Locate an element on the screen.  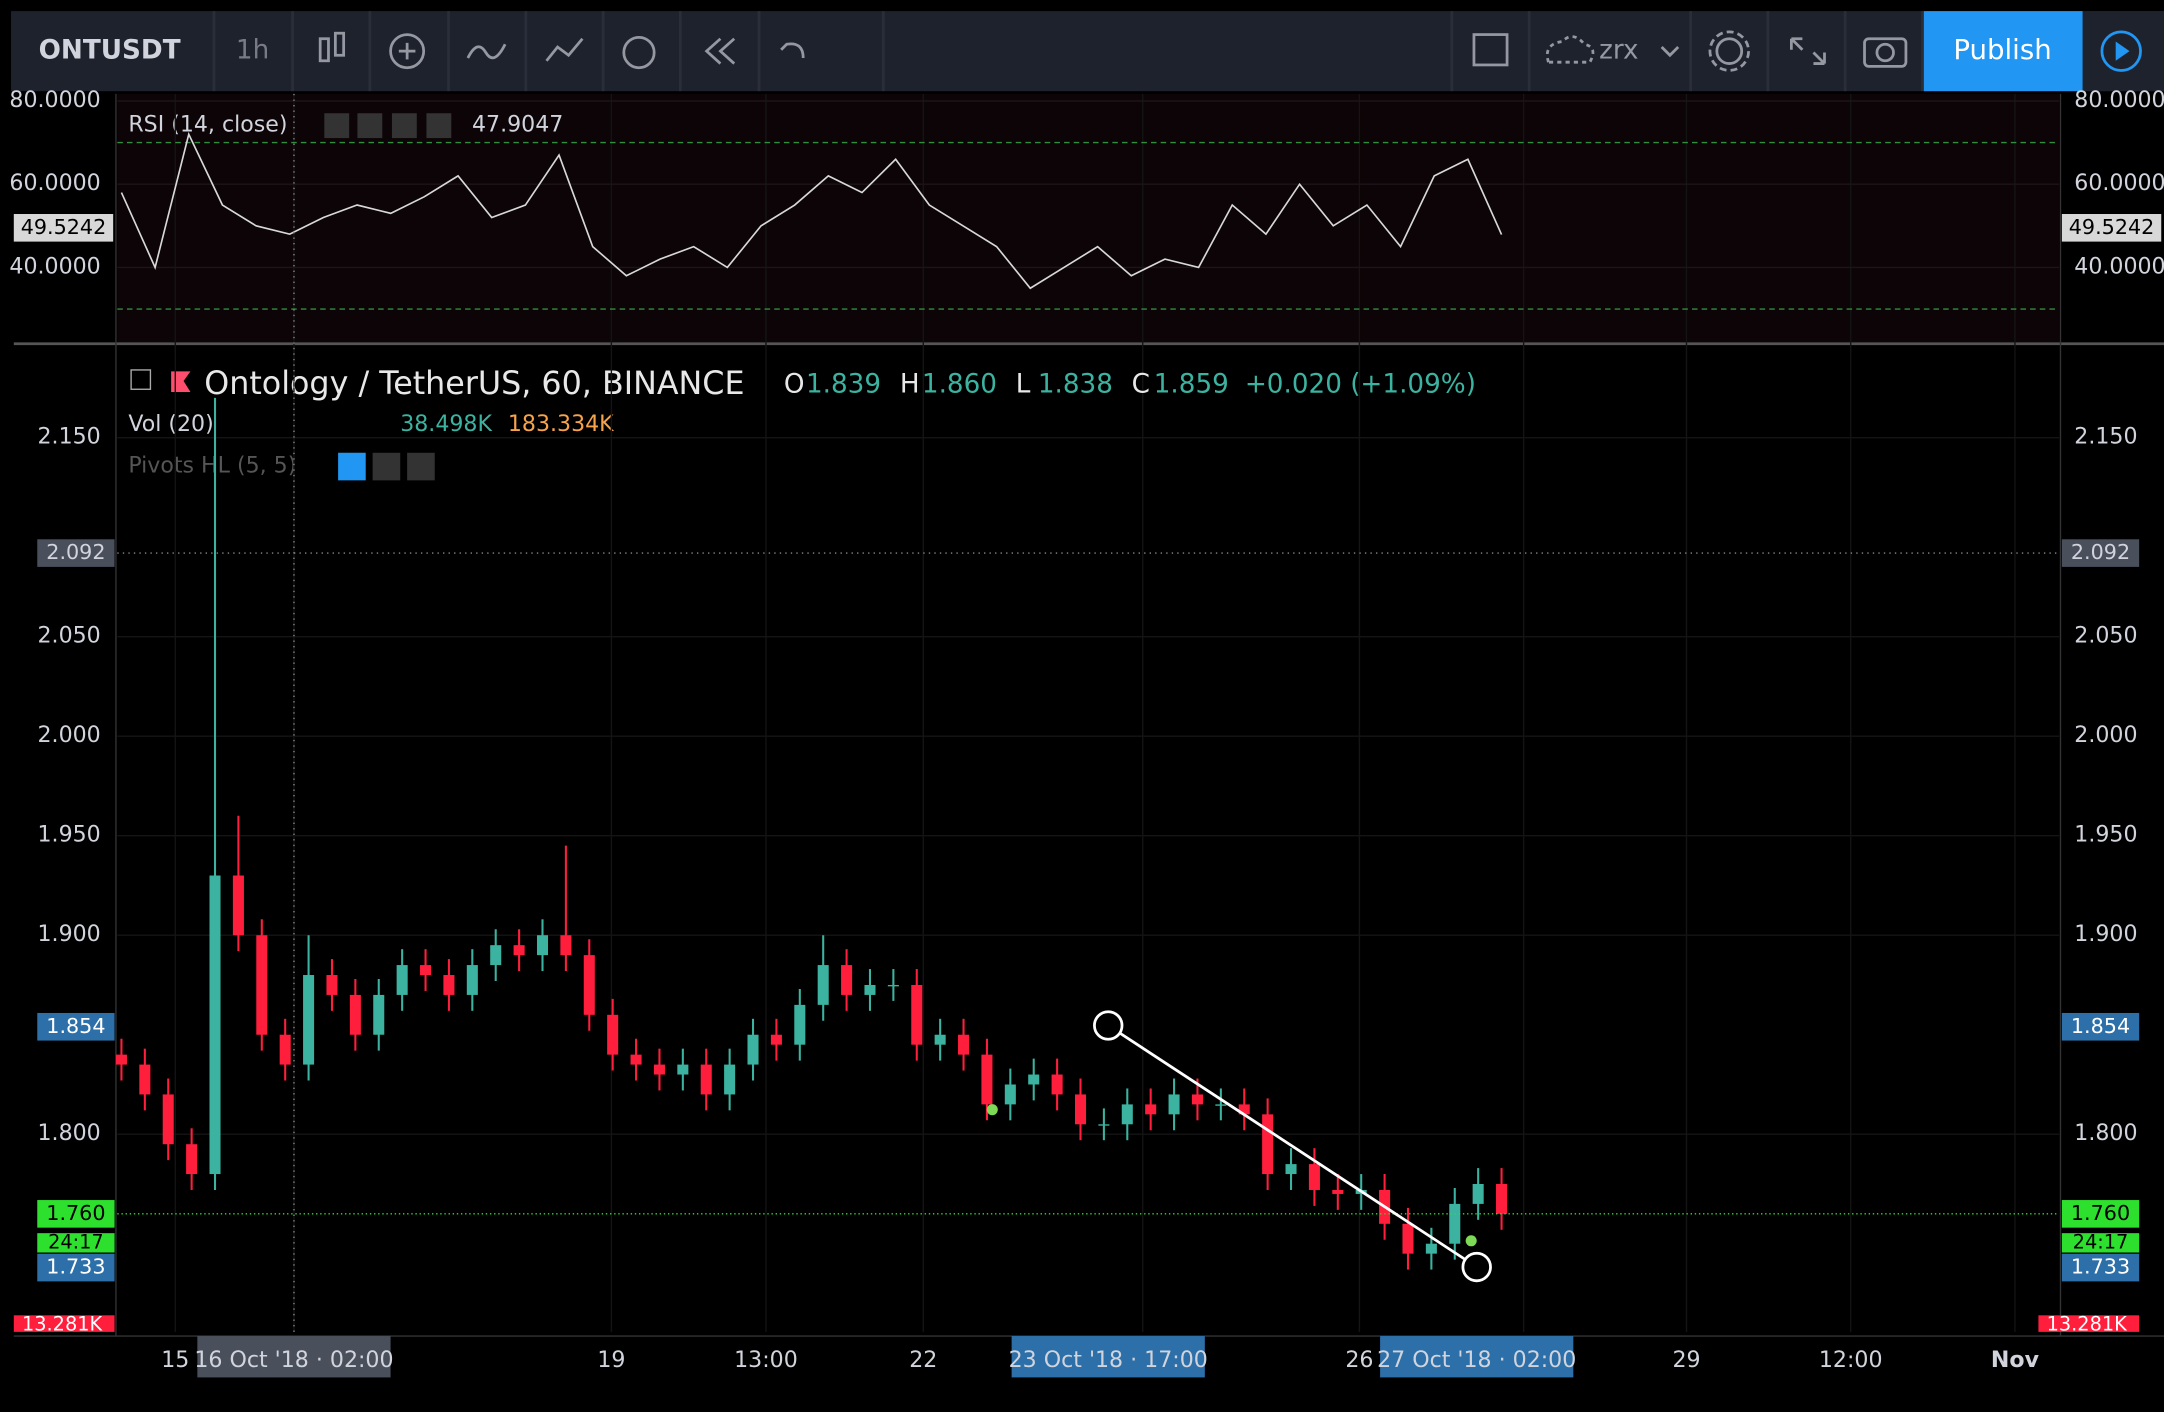
volume-badge-label: 13.281K is located at coordinates (2088, 1323).